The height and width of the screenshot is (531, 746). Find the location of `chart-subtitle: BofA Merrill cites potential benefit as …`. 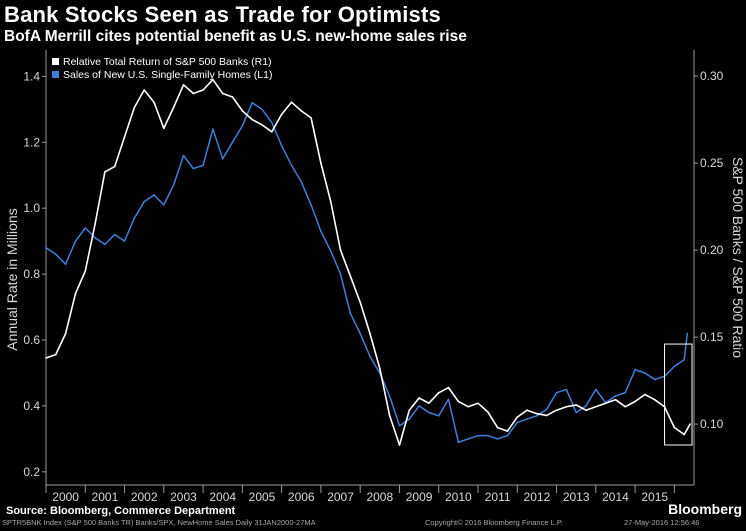

chart-subtitle: BofA Merrill cites potential benefit as … is located at coordinates (235, 36).